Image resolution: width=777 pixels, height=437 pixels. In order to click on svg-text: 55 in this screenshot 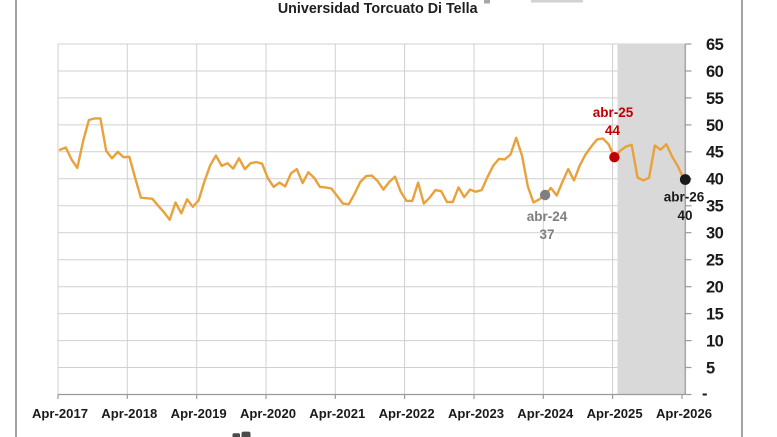, I will do `click(715, 99)`.